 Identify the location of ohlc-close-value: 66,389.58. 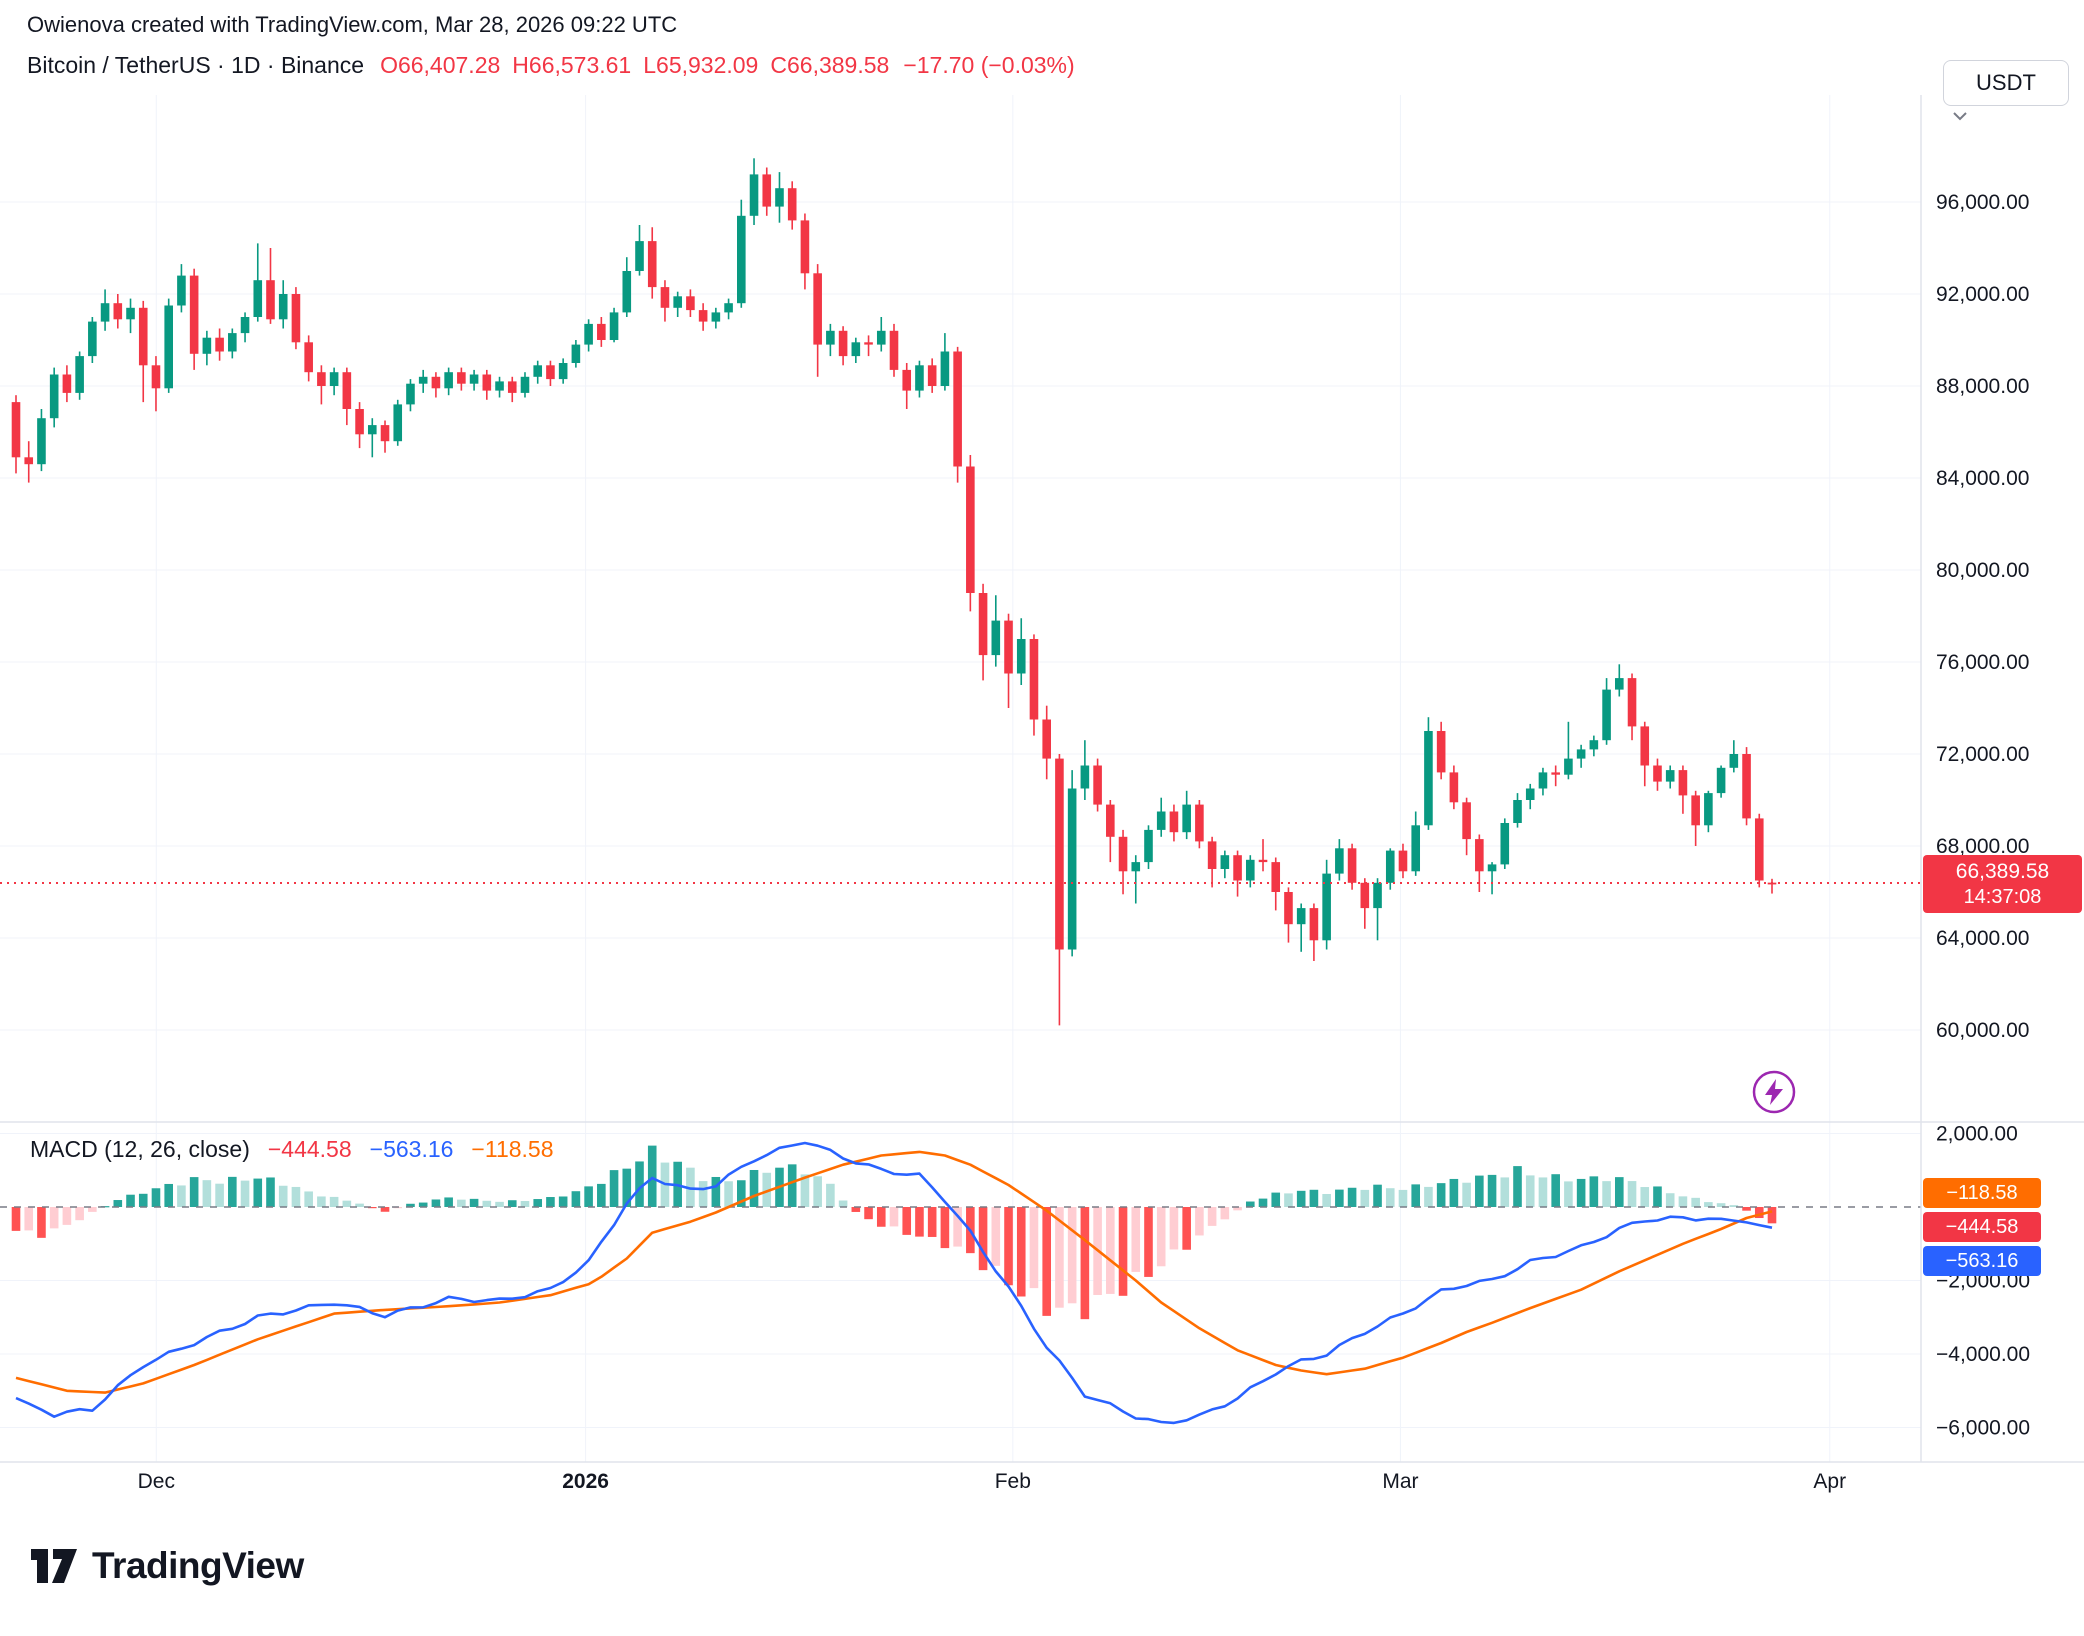
(838, 65).